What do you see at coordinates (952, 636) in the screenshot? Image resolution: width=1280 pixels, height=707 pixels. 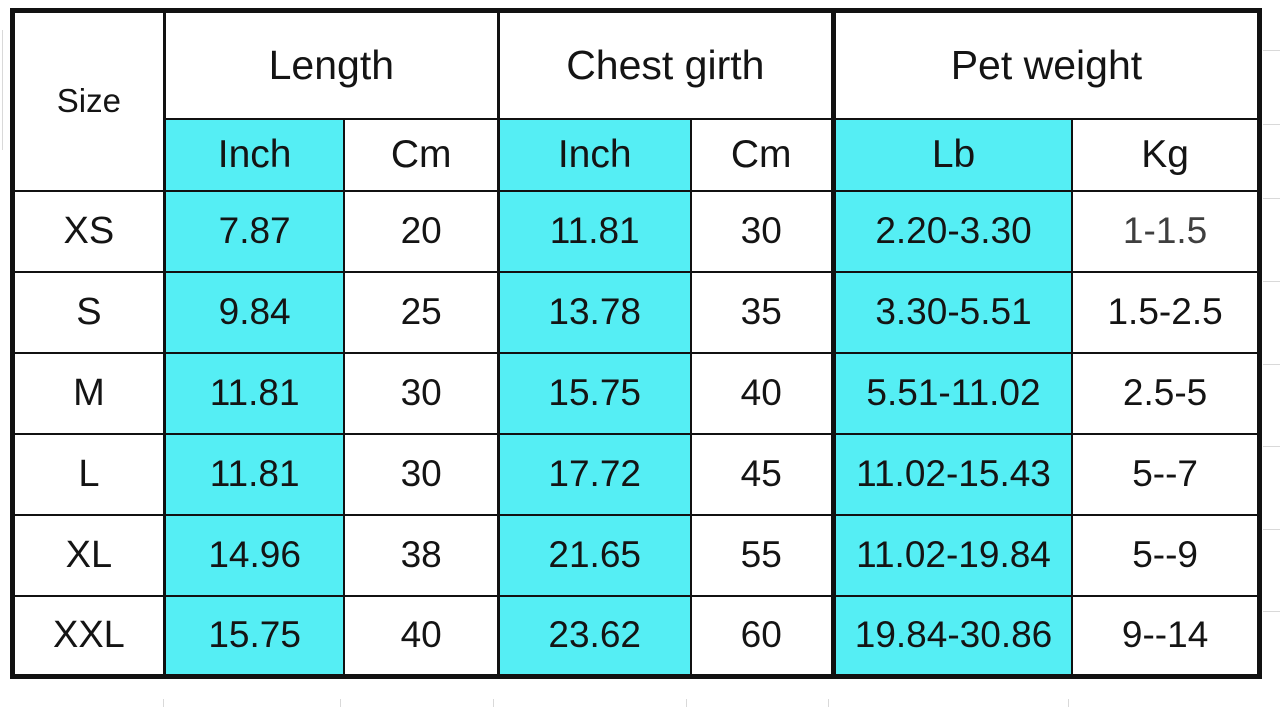 I see `weight-lb-cell: 19.84-30.86` at bounding box center [952, 636].